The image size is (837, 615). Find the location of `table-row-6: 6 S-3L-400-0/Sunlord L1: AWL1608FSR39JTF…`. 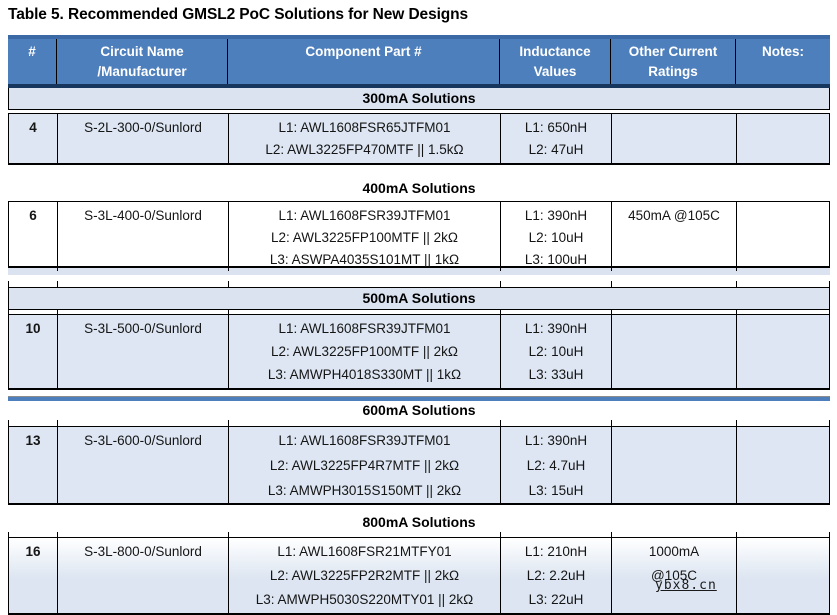

table-row-6: 6 S-3L-400-0/Sunlord L1: AWL1608FSR39JTF… is located at coordinates (419, 236).